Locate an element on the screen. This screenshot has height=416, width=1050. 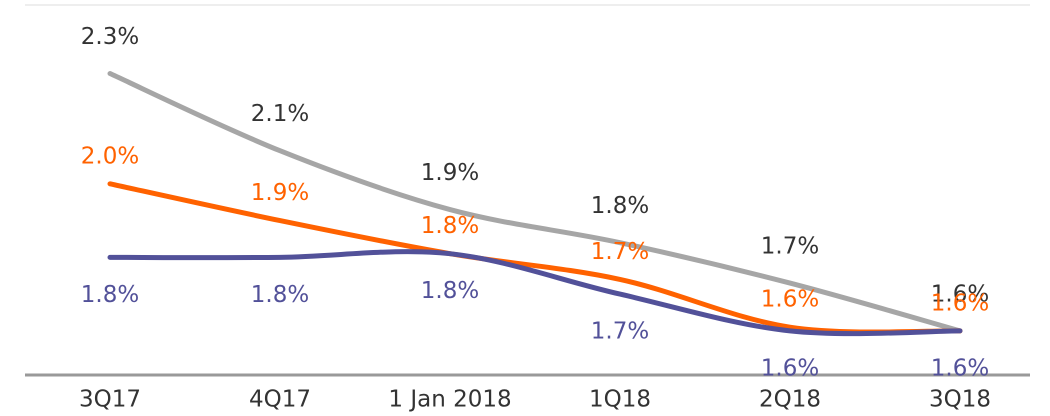
x-tick-label: 4Q17 is located at coordinates (280, 400).